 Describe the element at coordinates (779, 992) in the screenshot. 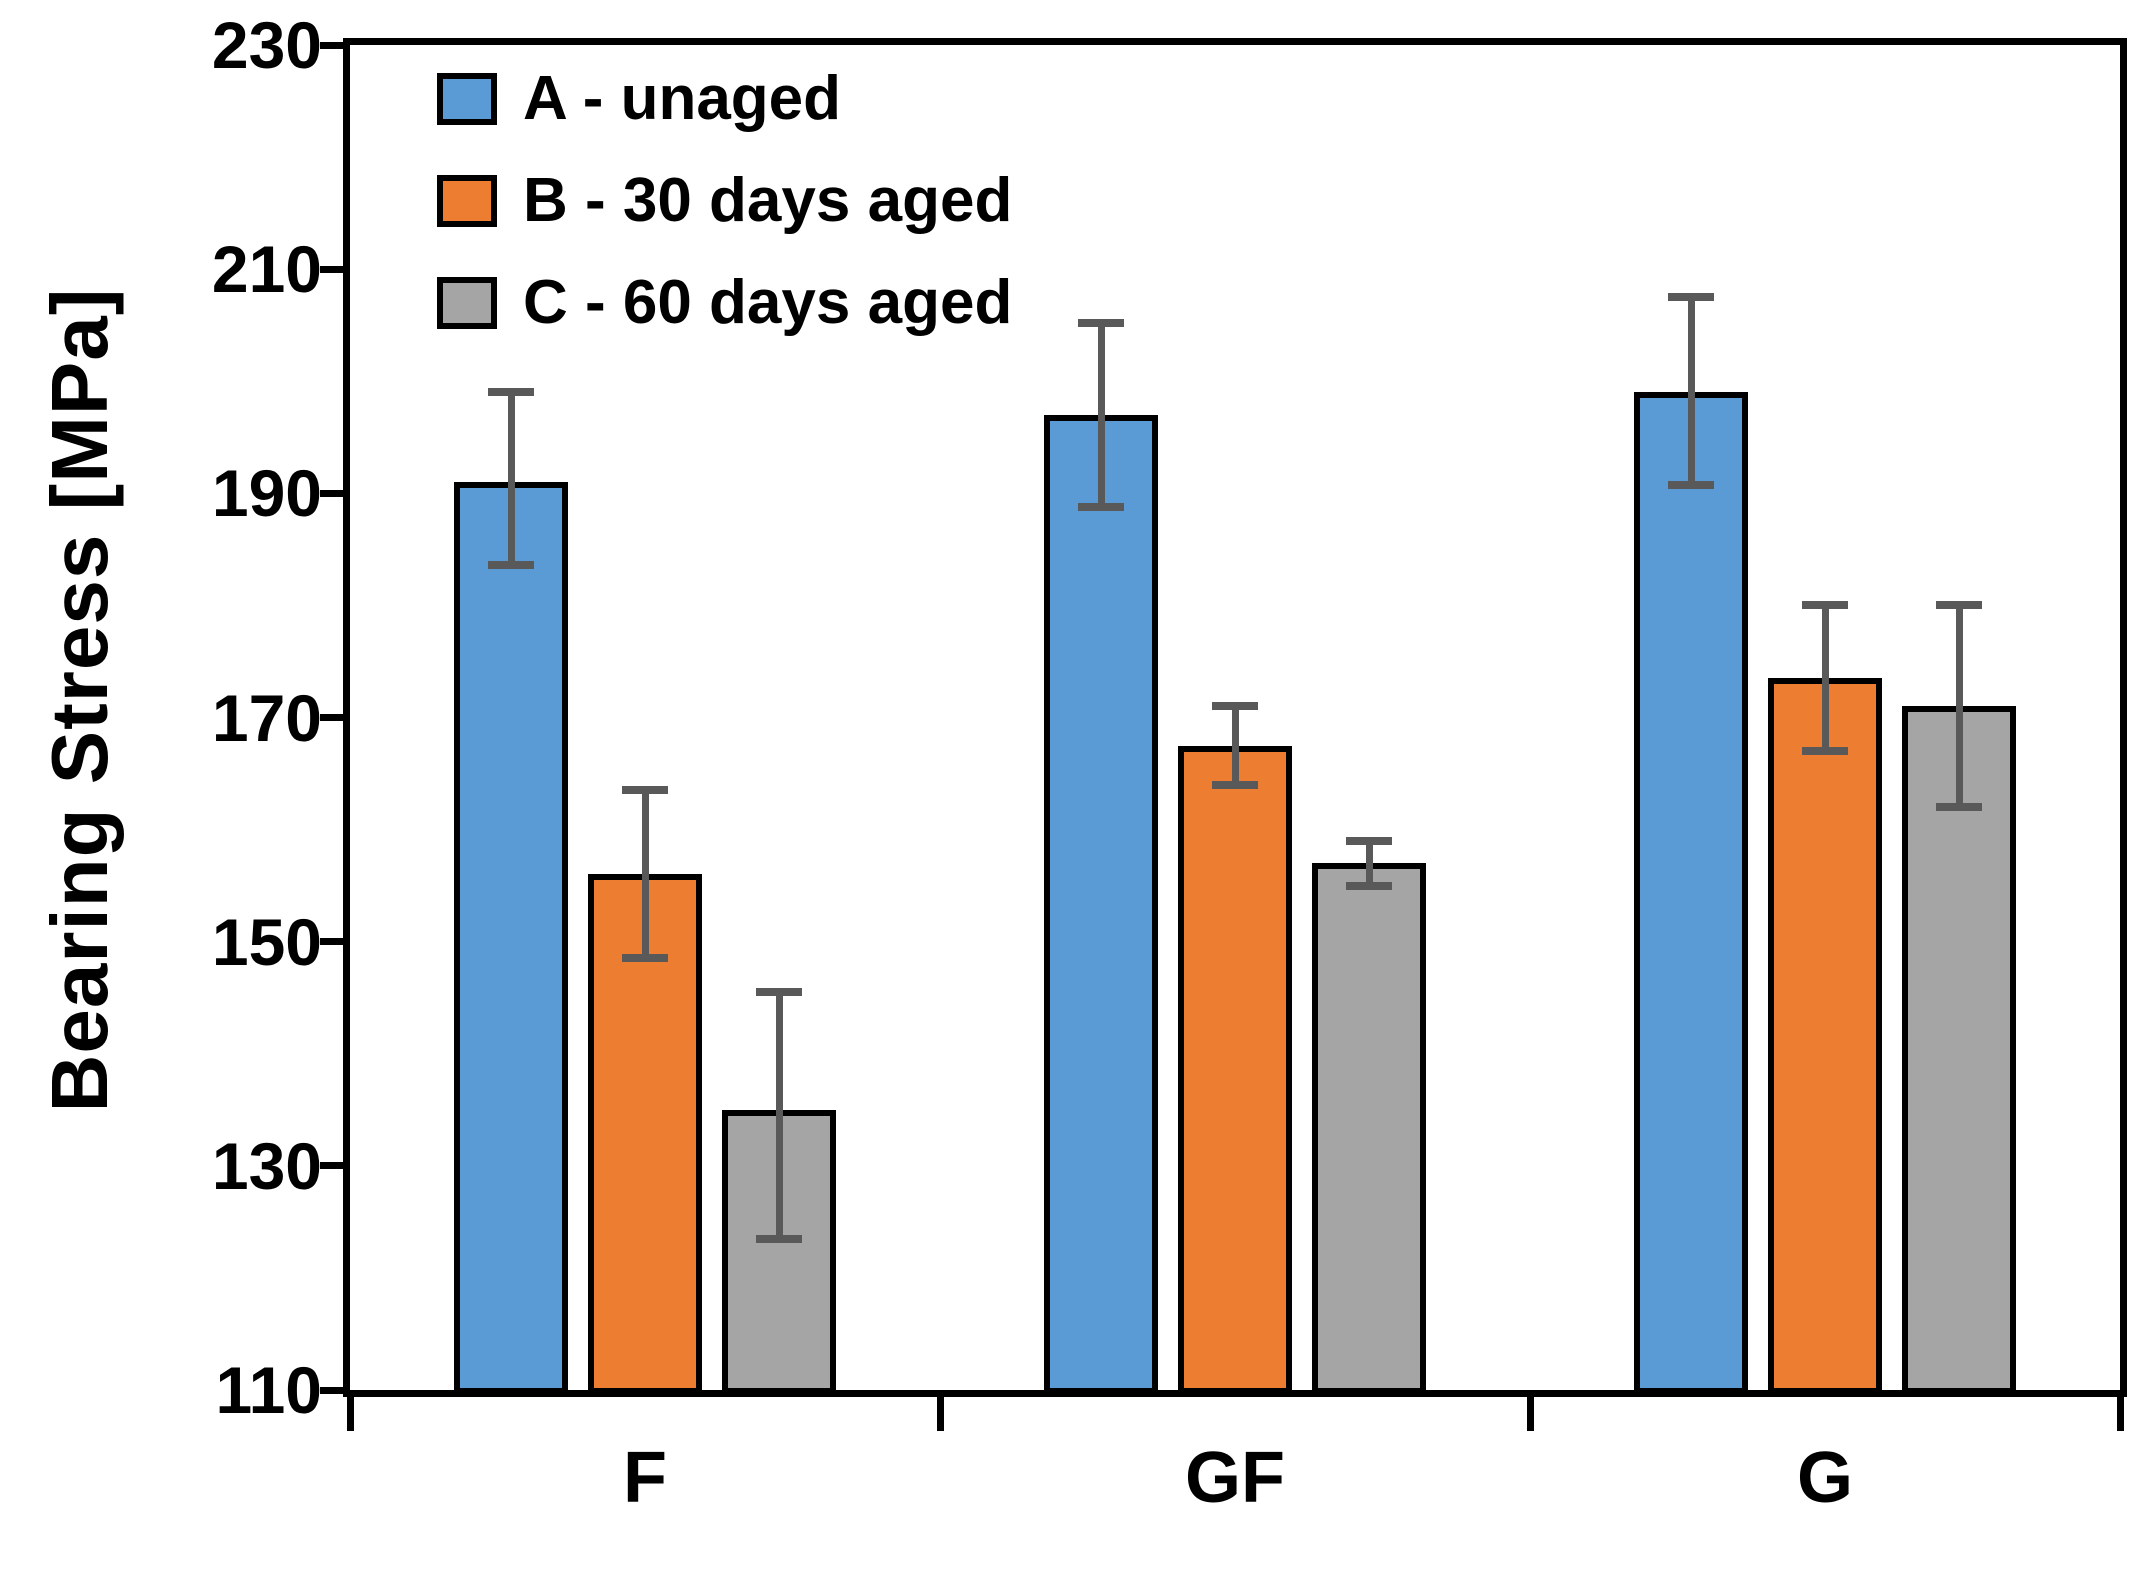

I see `error-cap-top-F-C` at that location.